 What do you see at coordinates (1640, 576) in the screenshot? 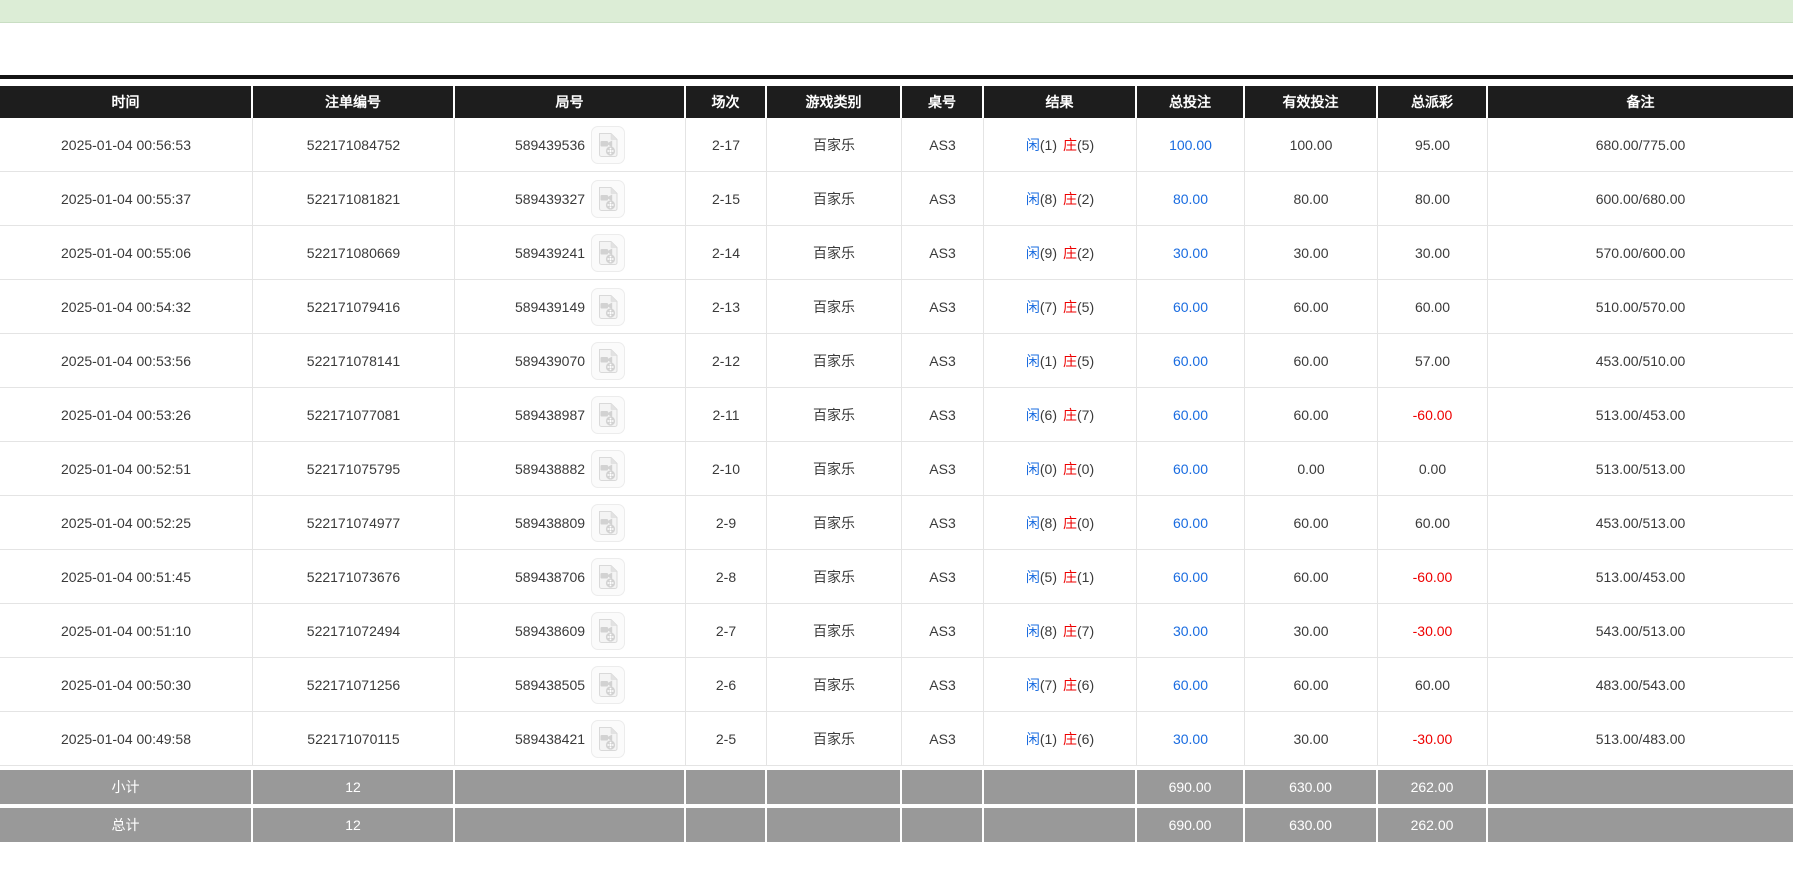
I see `cell-remark: 513.00/453.00` at bounding box center [1640, 576].